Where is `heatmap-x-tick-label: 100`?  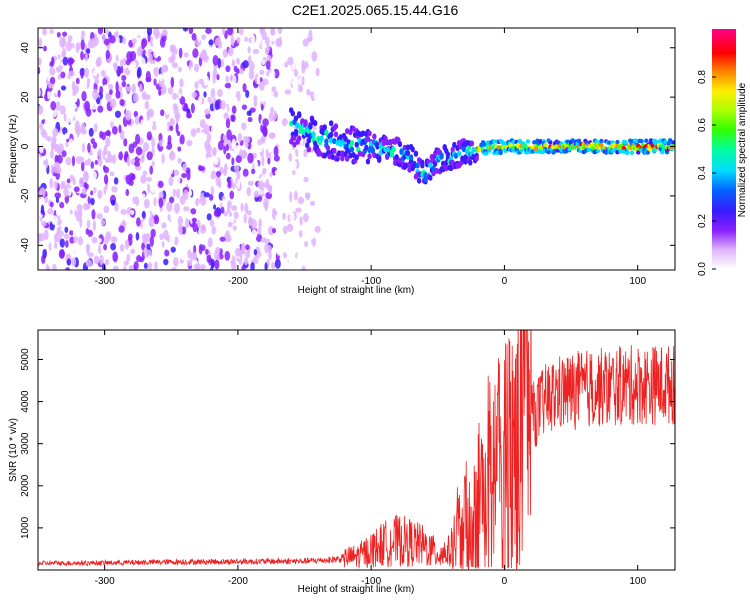 heatmap-x-tick-label: 100 is located at coordinates (637, 281).